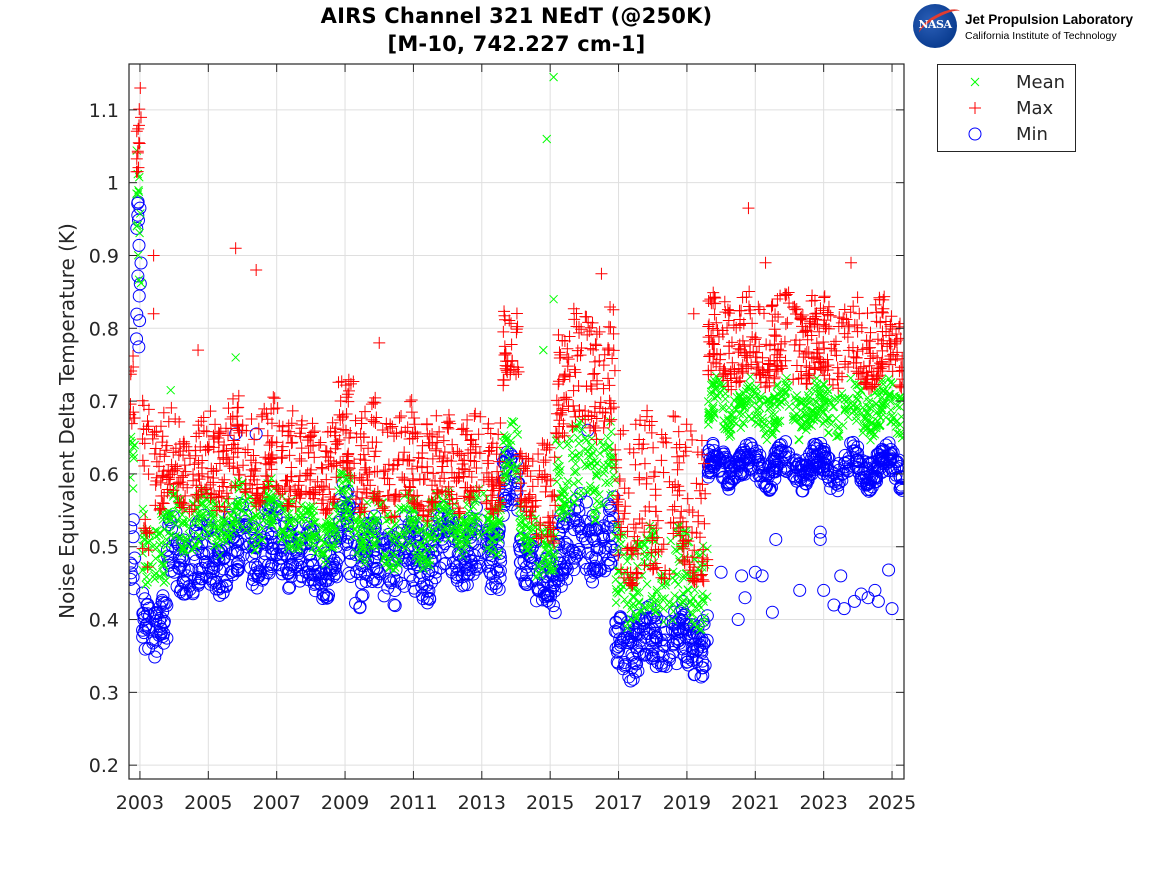  Describe the element at coordinates (1041, 36) in the screenshot. I see `caltech-name: California Institute of Technology` at that location.